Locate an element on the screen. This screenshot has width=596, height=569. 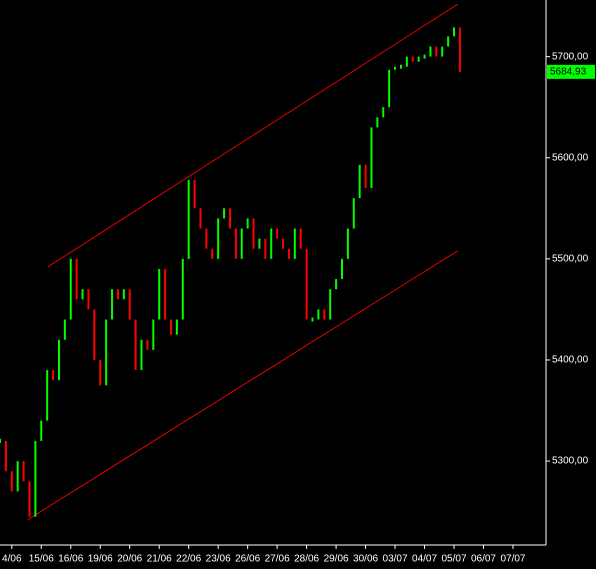
x-tick-label: 26/06 is located at coordinates (247, 559).